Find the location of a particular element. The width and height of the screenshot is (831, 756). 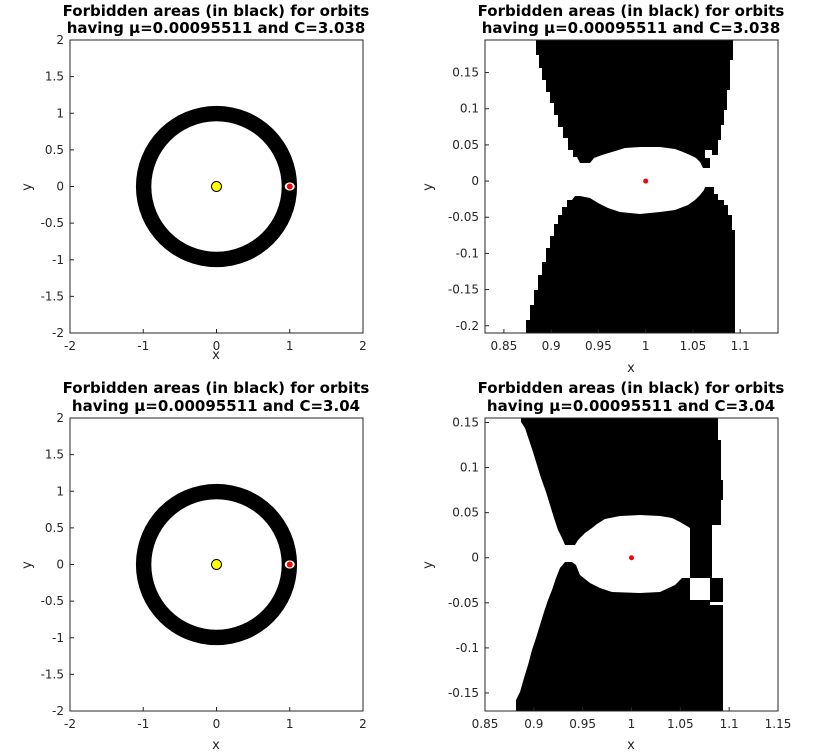

panel-2-y-axis-label: y is located at coordinates (428, 187).